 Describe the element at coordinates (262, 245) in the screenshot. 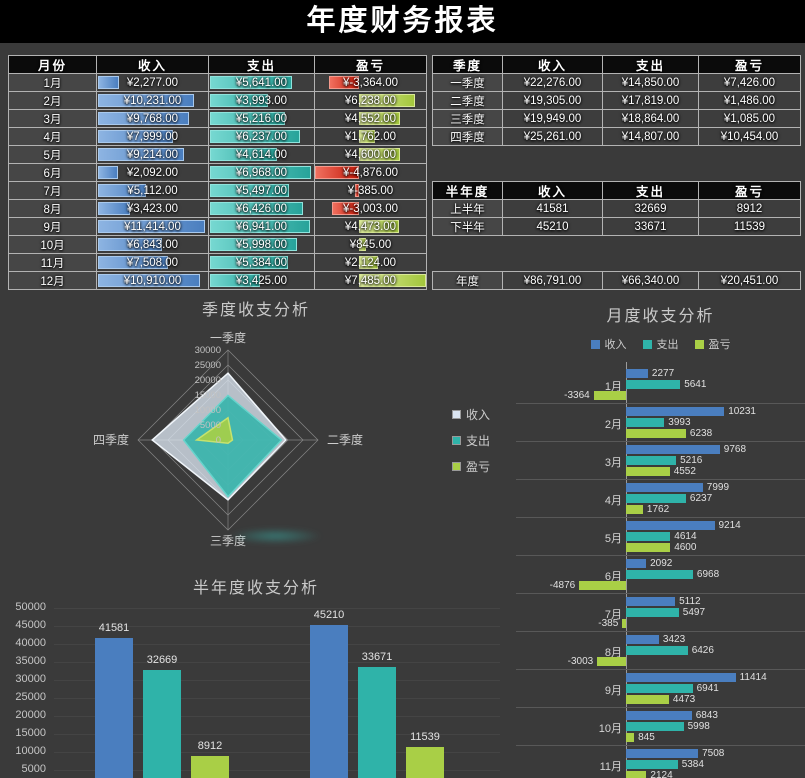

I see `expense-cell: ¥5,998.00` at that location.